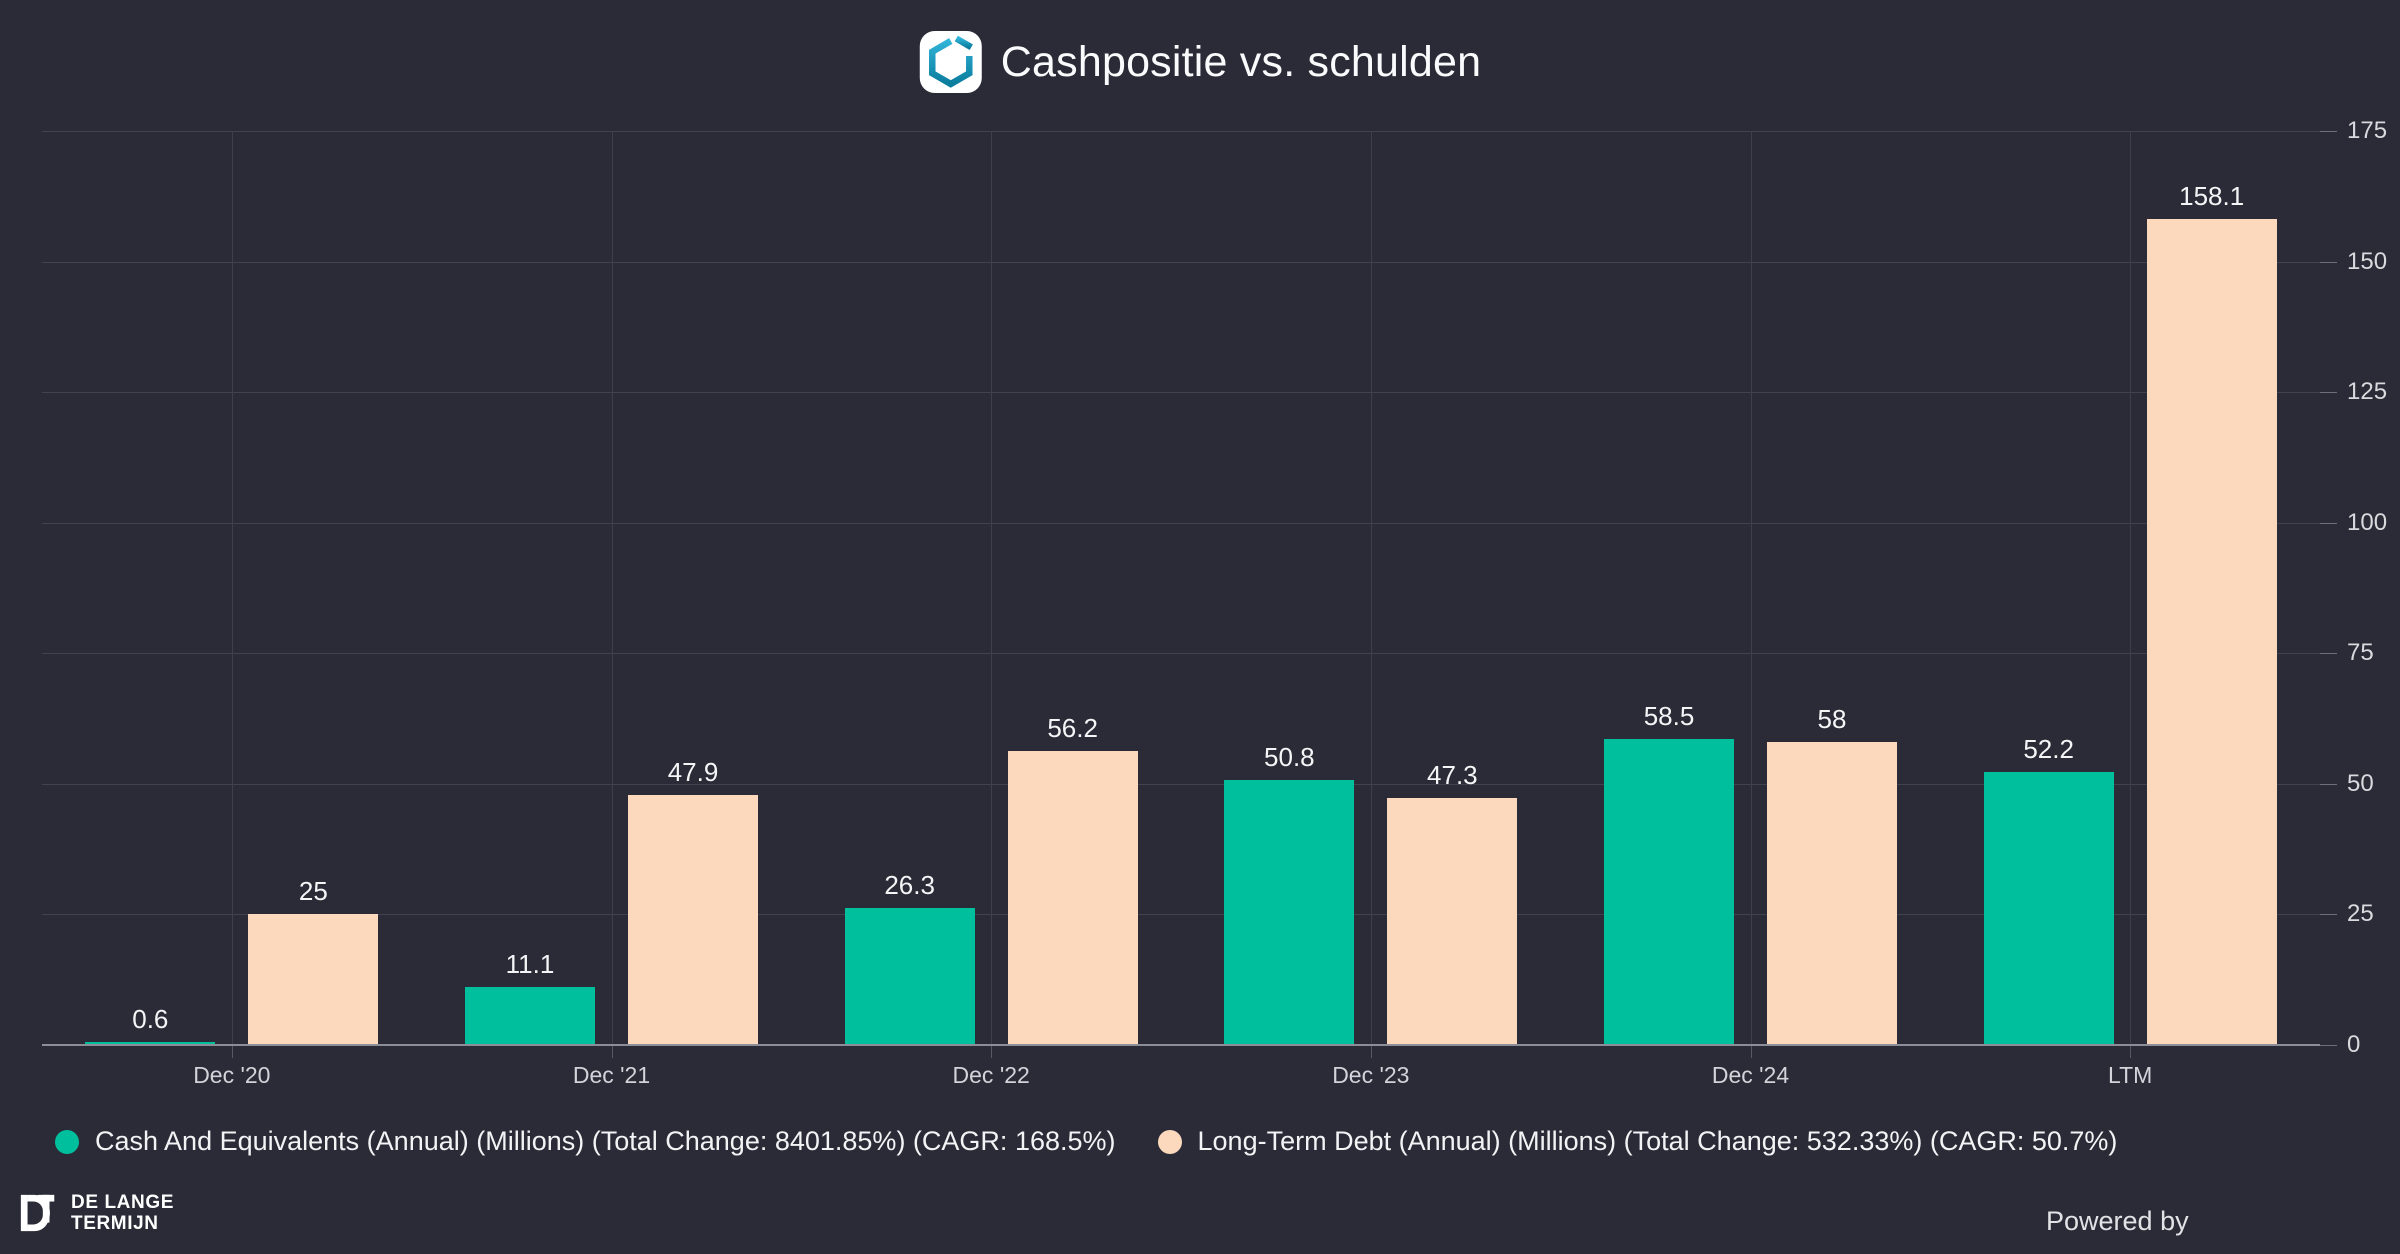  Describe the element at coordinates (1241, 61) in the screenshot. I see `page-title: Cashpositie vs. schulden` at that location.